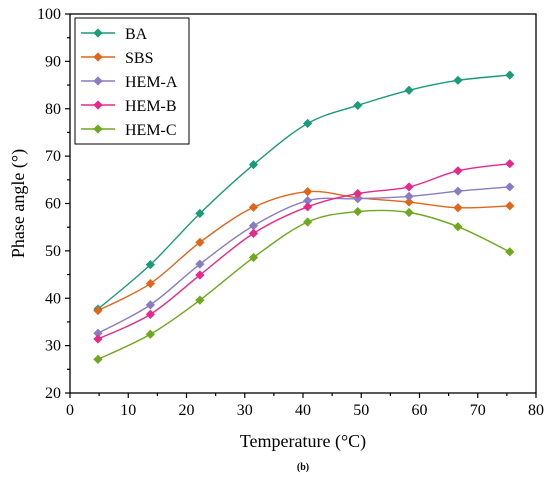 The height and width of the screenshot is (480, 550). Describe the element at coordinates (53, 346) in the screenshot. I see `y-tick-label: 30` at that location.